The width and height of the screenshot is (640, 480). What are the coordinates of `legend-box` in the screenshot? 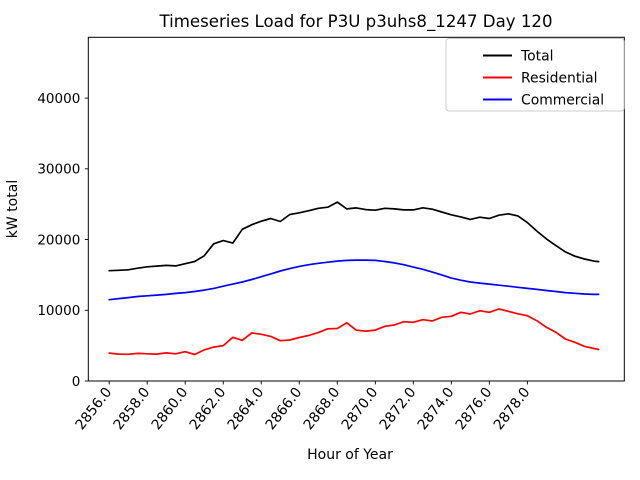 It's located at (535, 75).